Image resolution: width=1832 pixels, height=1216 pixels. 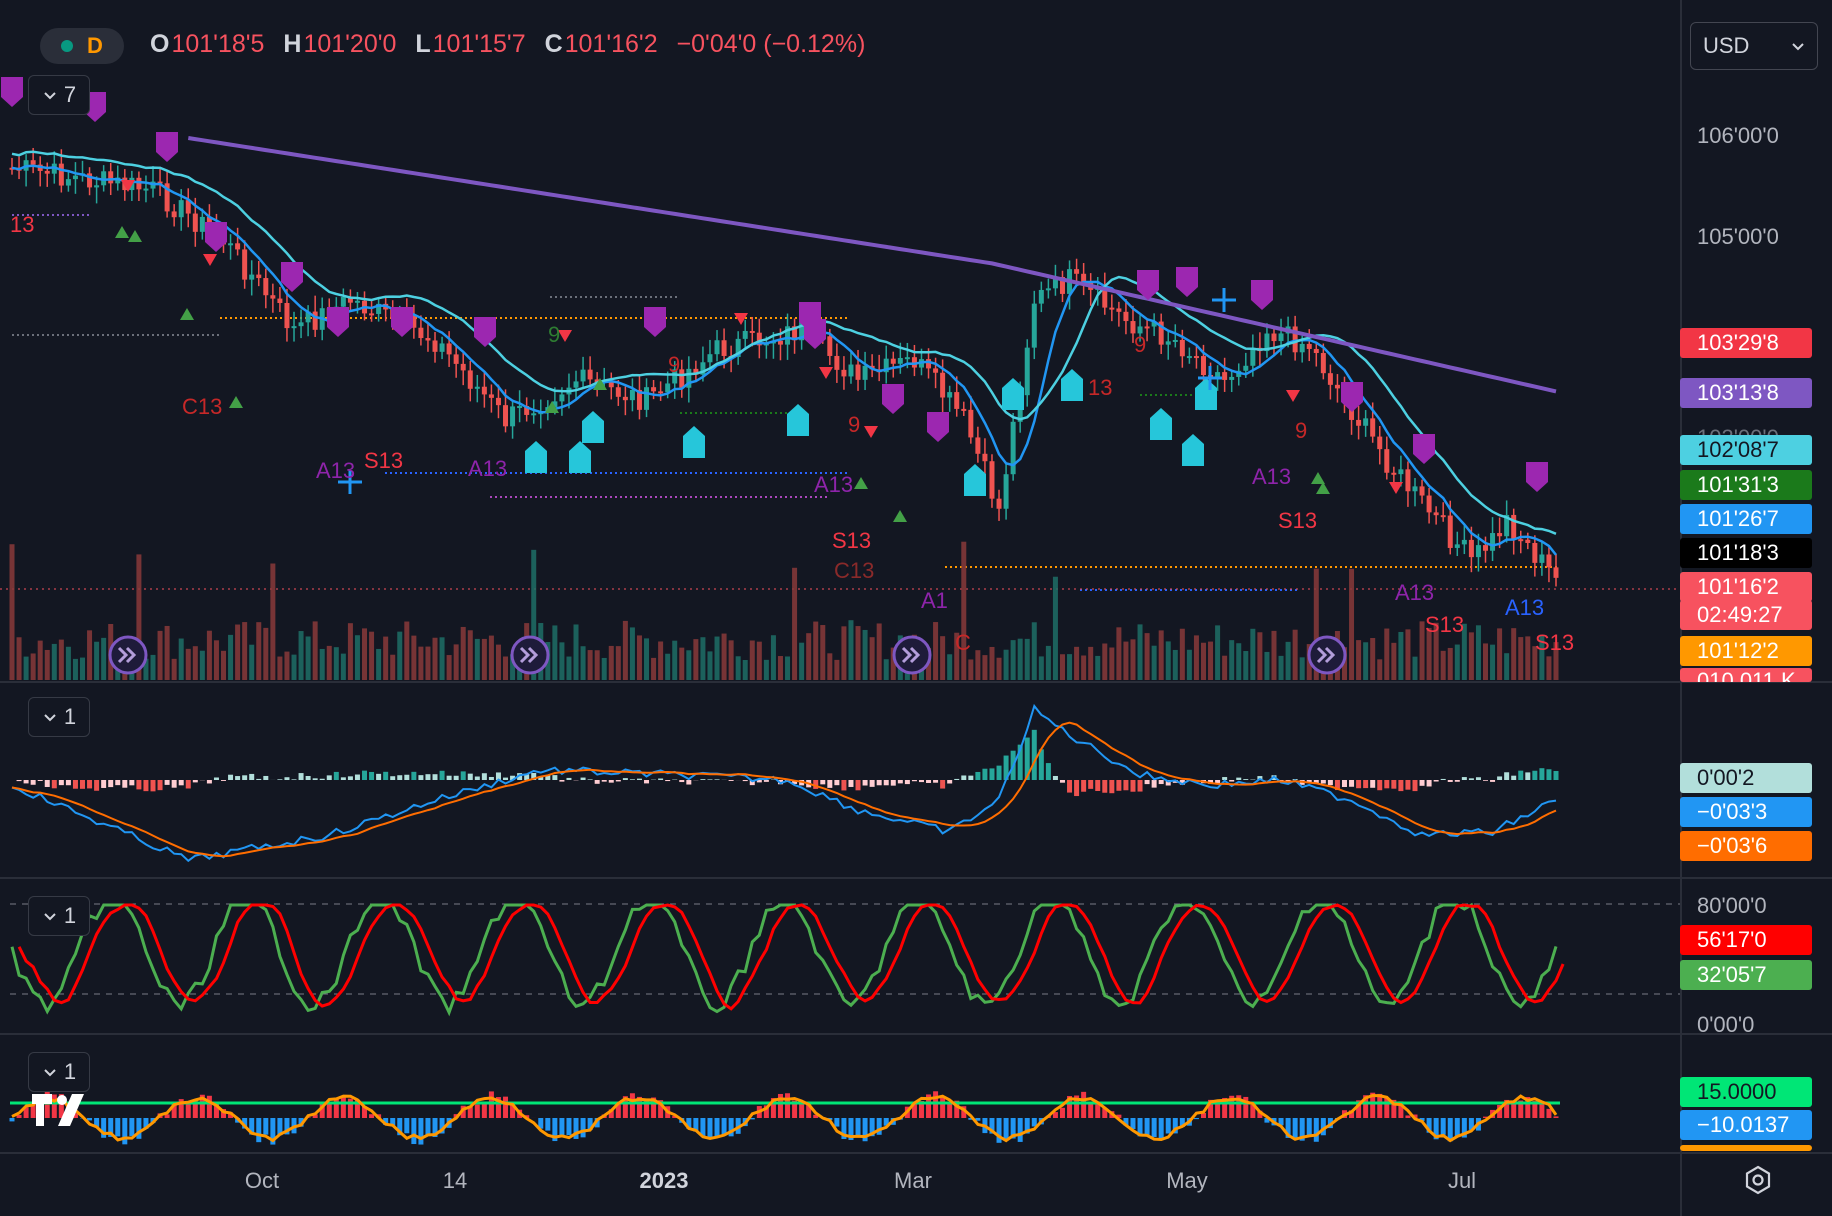 I want to click on time-label: 14, so click(x=455, y=1180).